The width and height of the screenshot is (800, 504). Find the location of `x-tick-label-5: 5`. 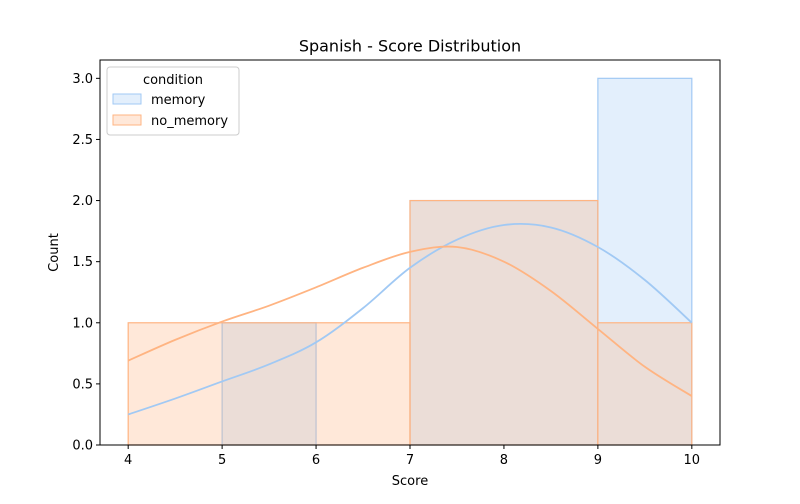

x-tick-label-5: 5 is located at coordinates (222, 460).